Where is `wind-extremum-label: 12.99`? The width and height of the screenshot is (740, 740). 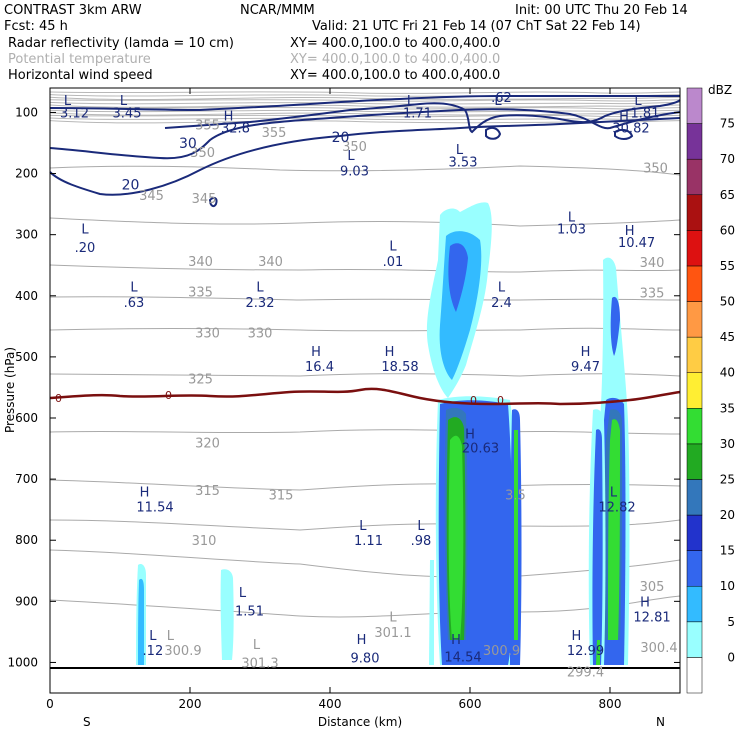
wind-extremum-label: 12.99 is located at coordinates (585, 651).